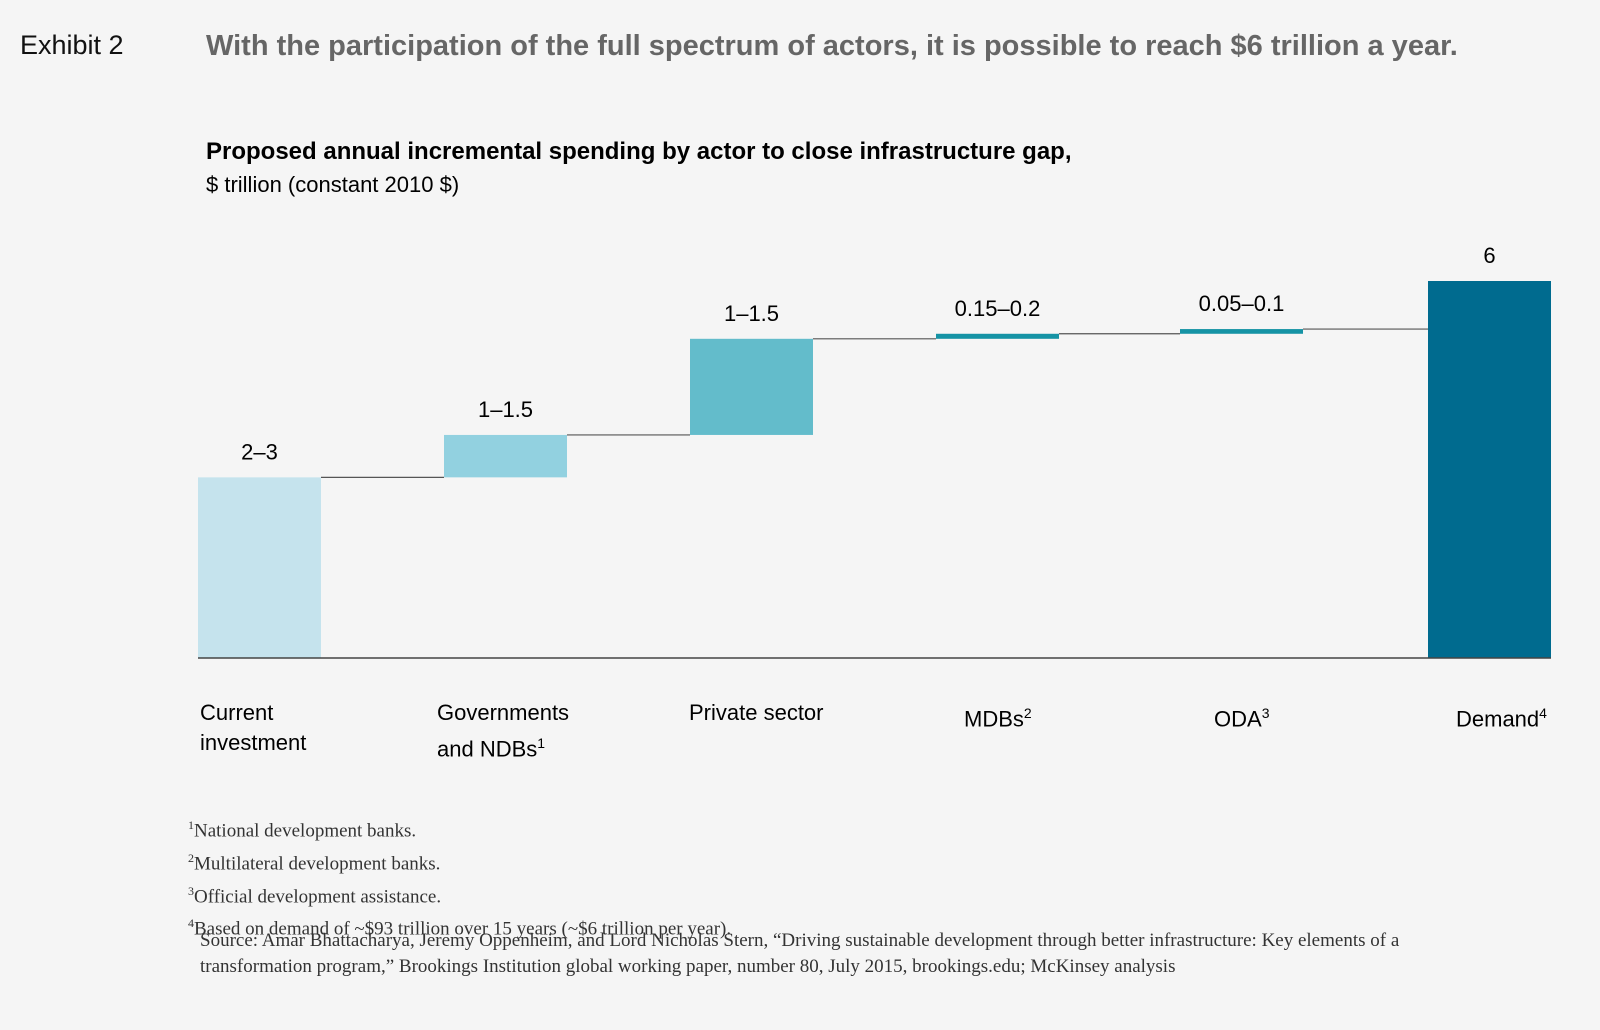  What do you see at coordinates (302, 830) in the screenshot?
I see `footnote-1: 1National development banks.` at bounding box center [302, 830].